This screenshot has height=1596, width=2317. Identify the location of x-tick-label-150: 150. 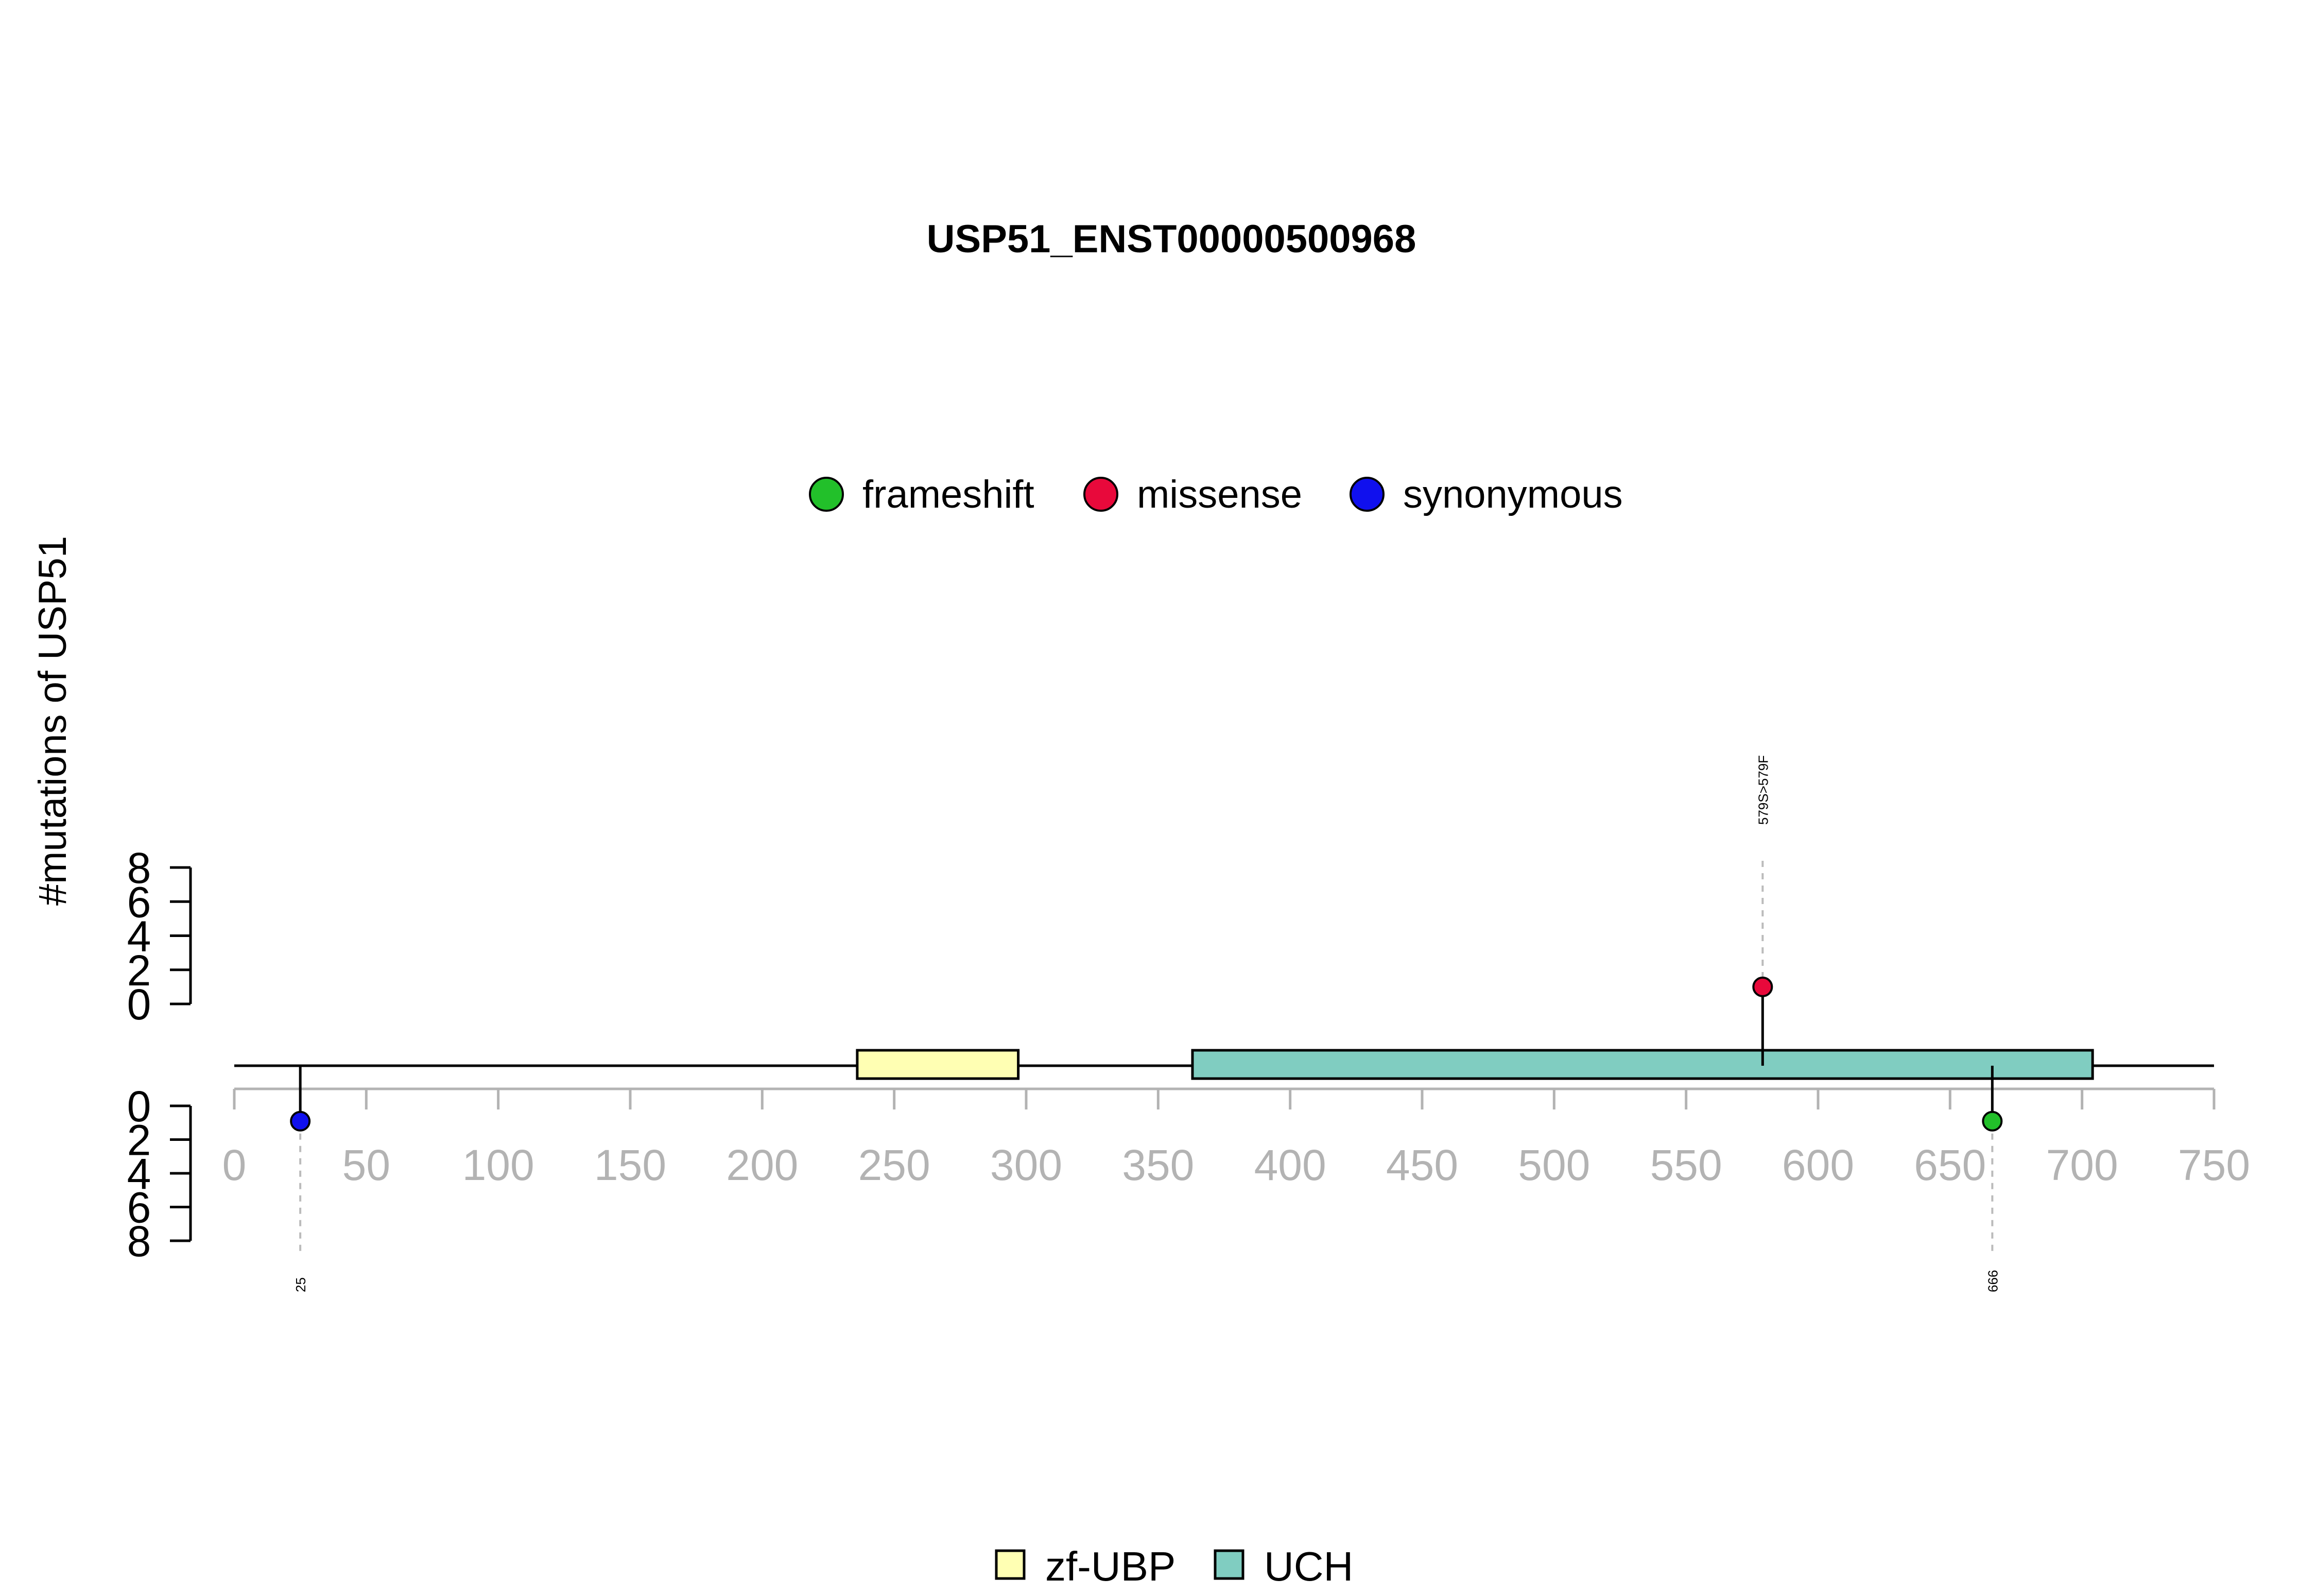
(630, 1165).